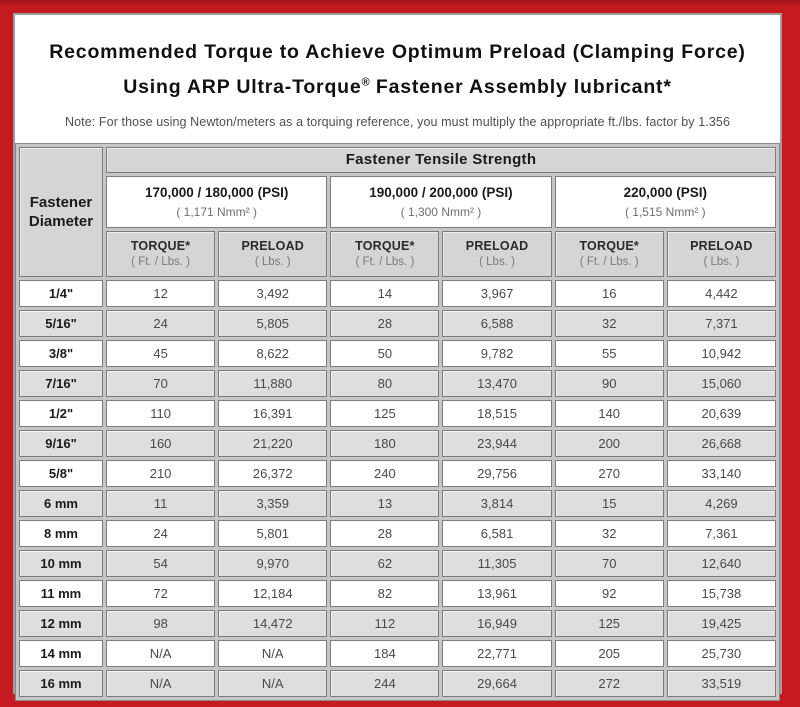 Image resolution: width=800 pixels, height=707 pixels. I want to click on torque-220-cell: 55, so click(609, 353).